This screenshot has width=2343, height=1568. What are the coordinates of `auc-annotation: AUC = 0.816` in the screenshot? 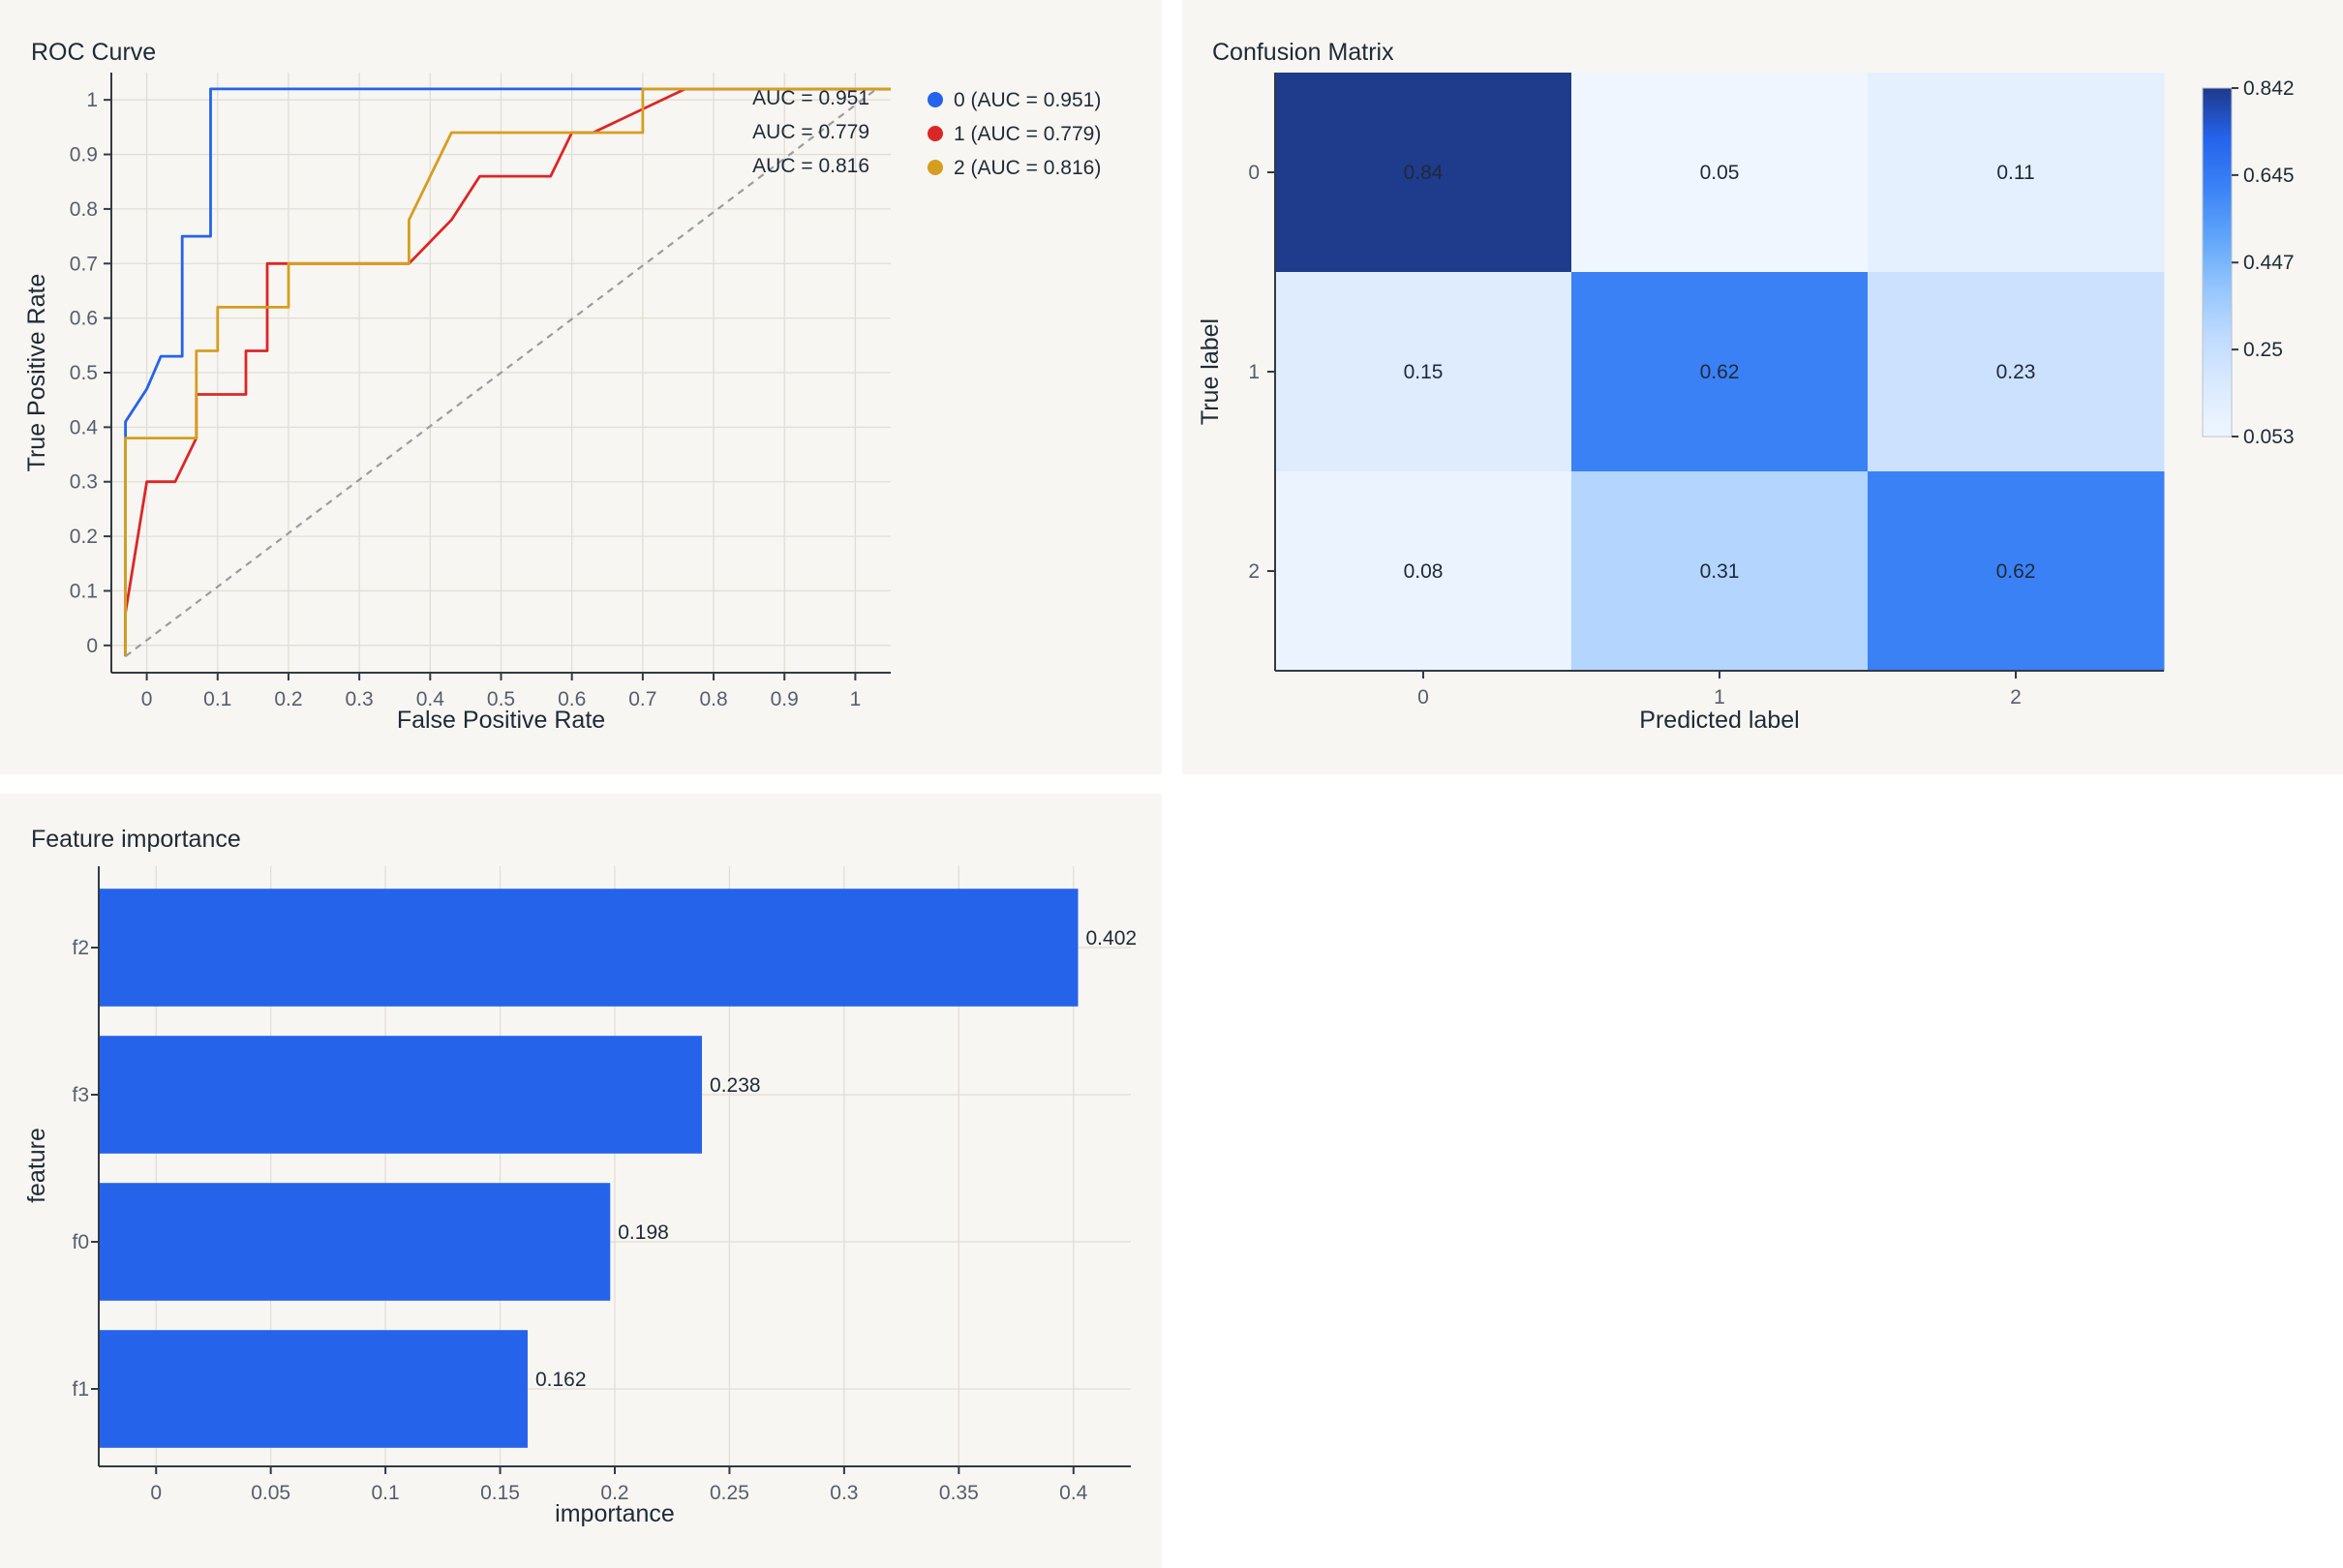 It's located at (810, 166).